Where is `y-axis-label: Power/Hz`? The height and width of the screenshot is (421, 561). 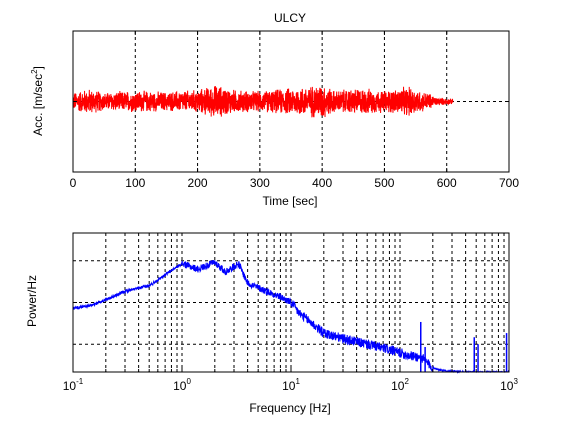 y-axis-label: Power/Hz is located at coordinates (32, 301).